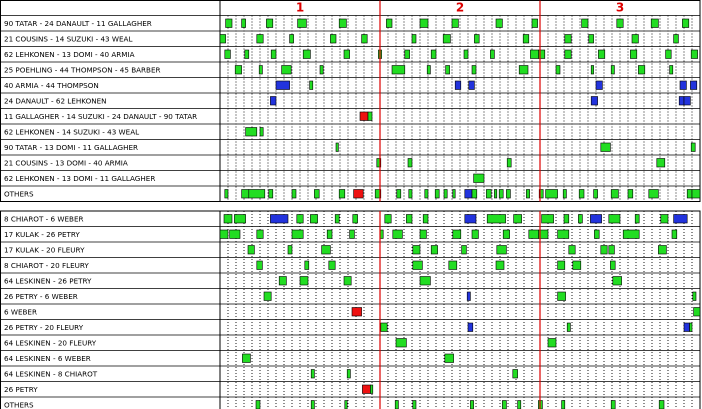 Image resolution: width=702 pixels, height=409 pixels. I want to click on row-label: 17 KULAK - 20 FLEURY, so click(44, 249).